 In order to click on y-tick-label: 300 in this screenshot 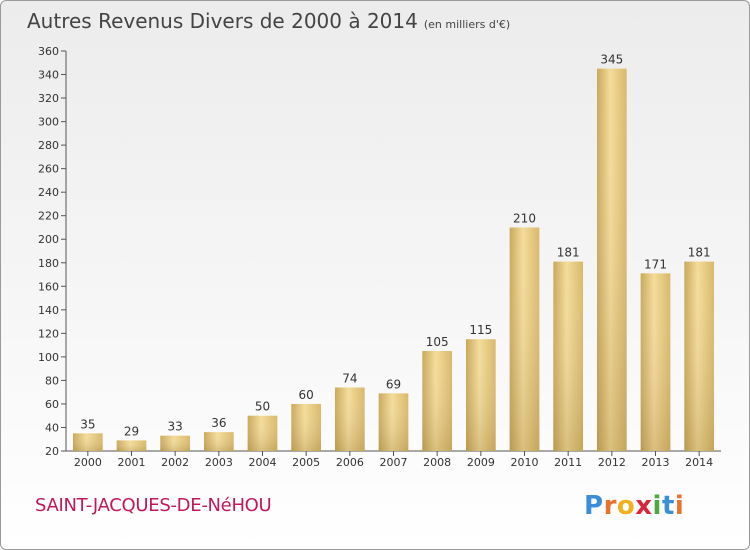, I will do `click(48, 122)`.